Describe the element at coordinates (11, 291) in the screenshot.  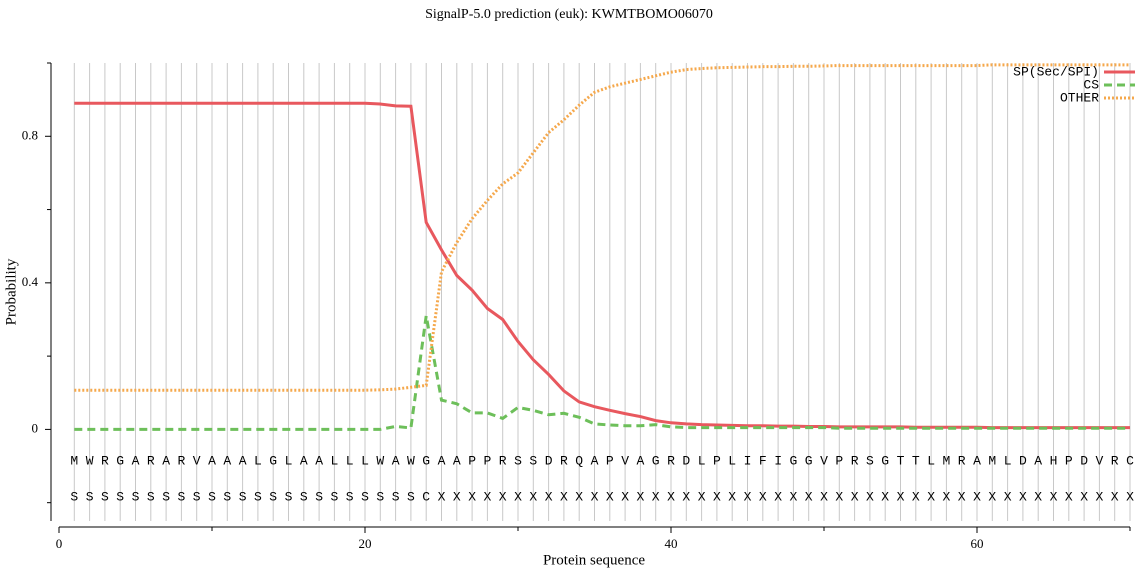
I see `y-axis-label: Probability` at that location.